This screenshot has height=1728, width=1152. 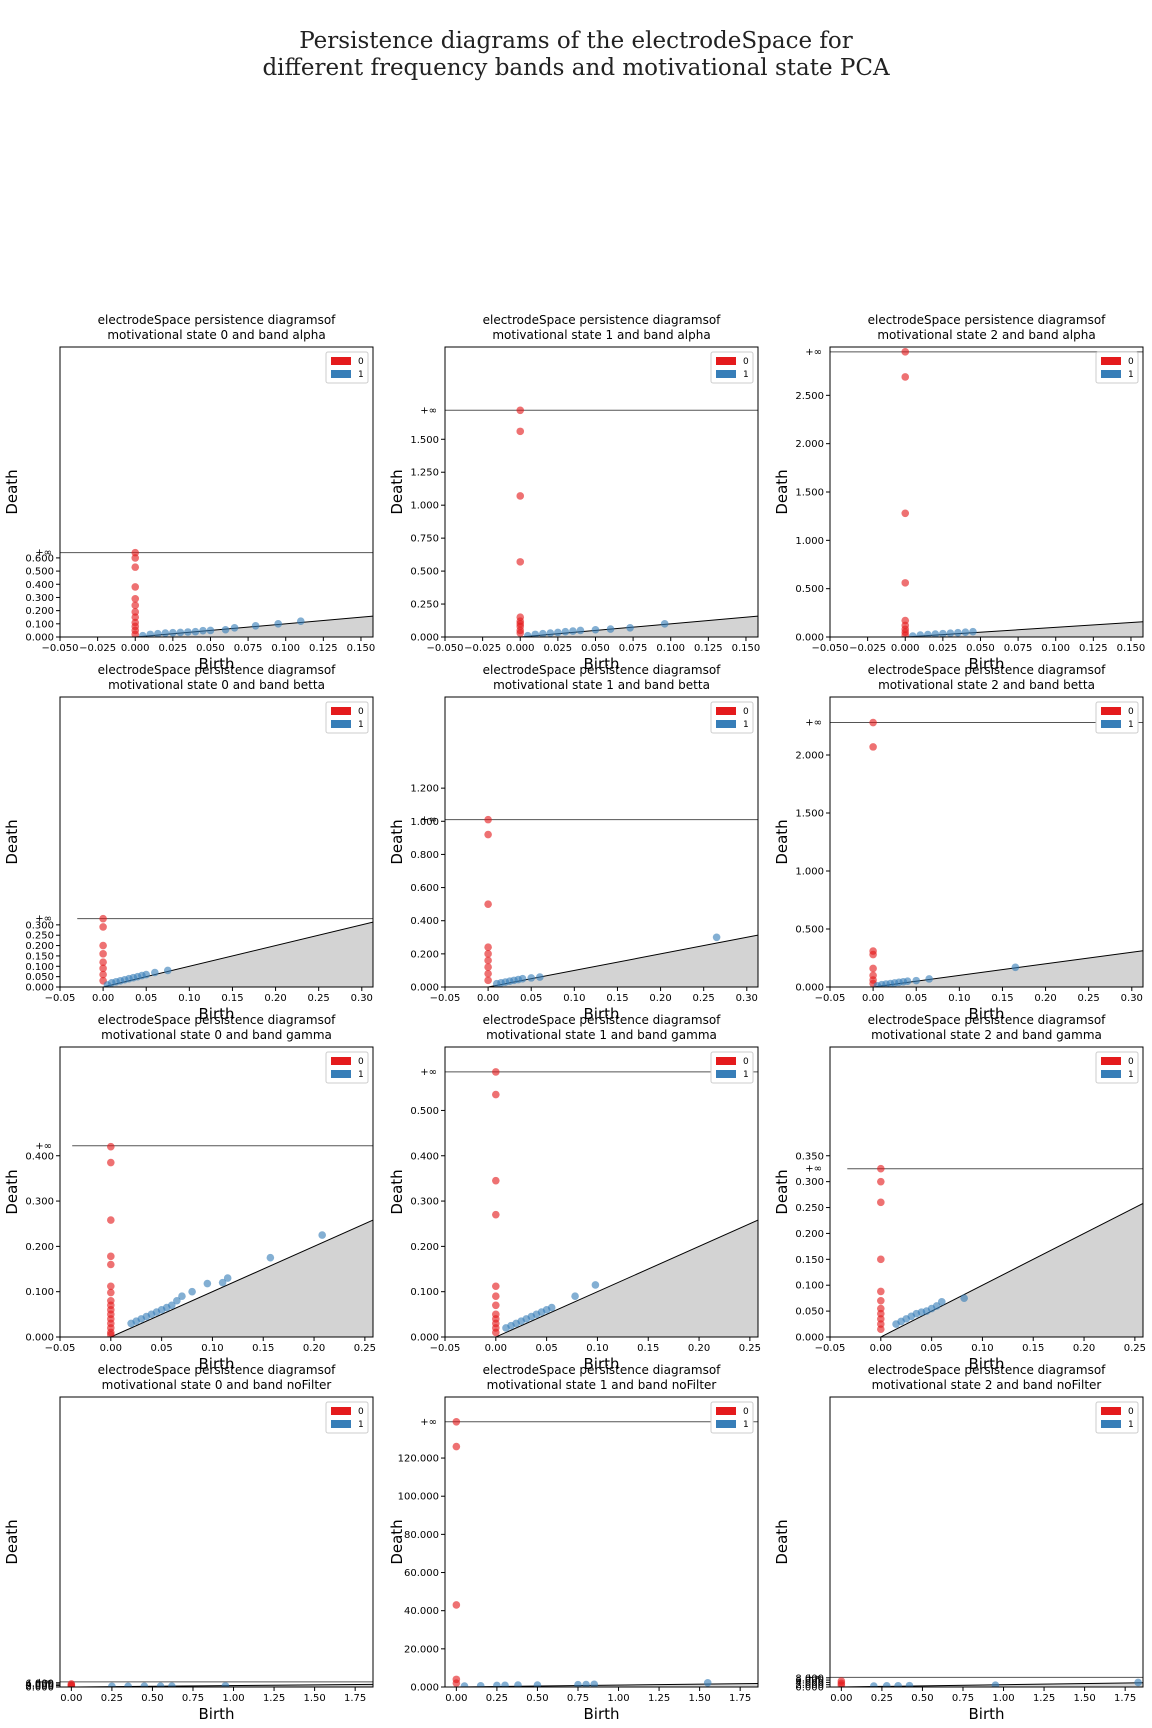 I want to click on chart-title-line-2: motivational state 0 and band noFilter, so click(x=217, y=1385).